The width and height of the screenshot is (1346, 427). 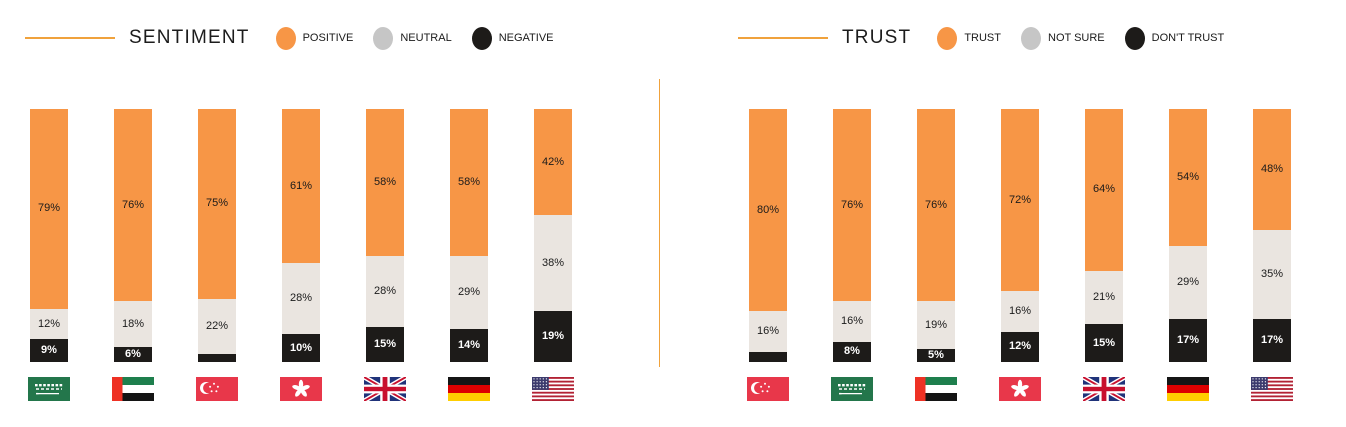 What do you see at coordinates (189, 37) in the screenshot?
I see `chart-title-sentiment: SENTIMENT` at bounding box center [189, 37].